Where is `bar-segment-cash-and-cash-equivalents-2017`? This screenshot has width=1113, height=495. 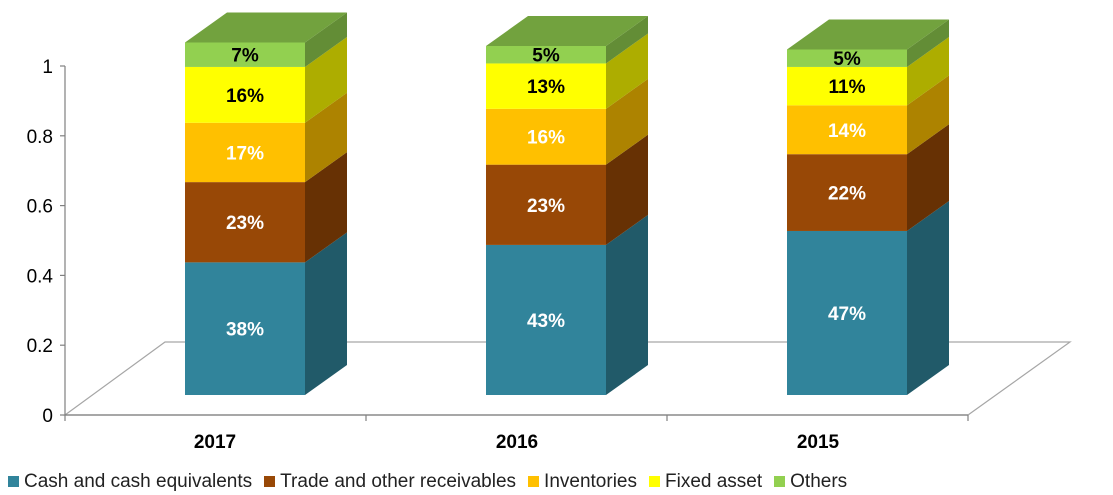
bar-segment-cash-and-cash-equivalents-2017 is located at coordinates (245, 328).